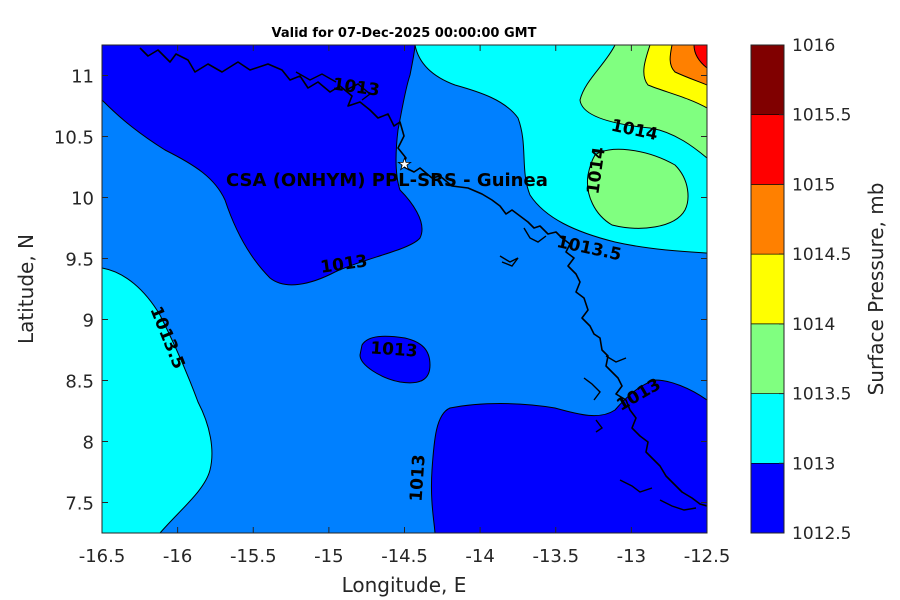 The image size is (900, 600). What do you see at coordinates (253, 556) in the screenshot?
I see `x-tick-label: -15.5` at bounding box center [253, 556].